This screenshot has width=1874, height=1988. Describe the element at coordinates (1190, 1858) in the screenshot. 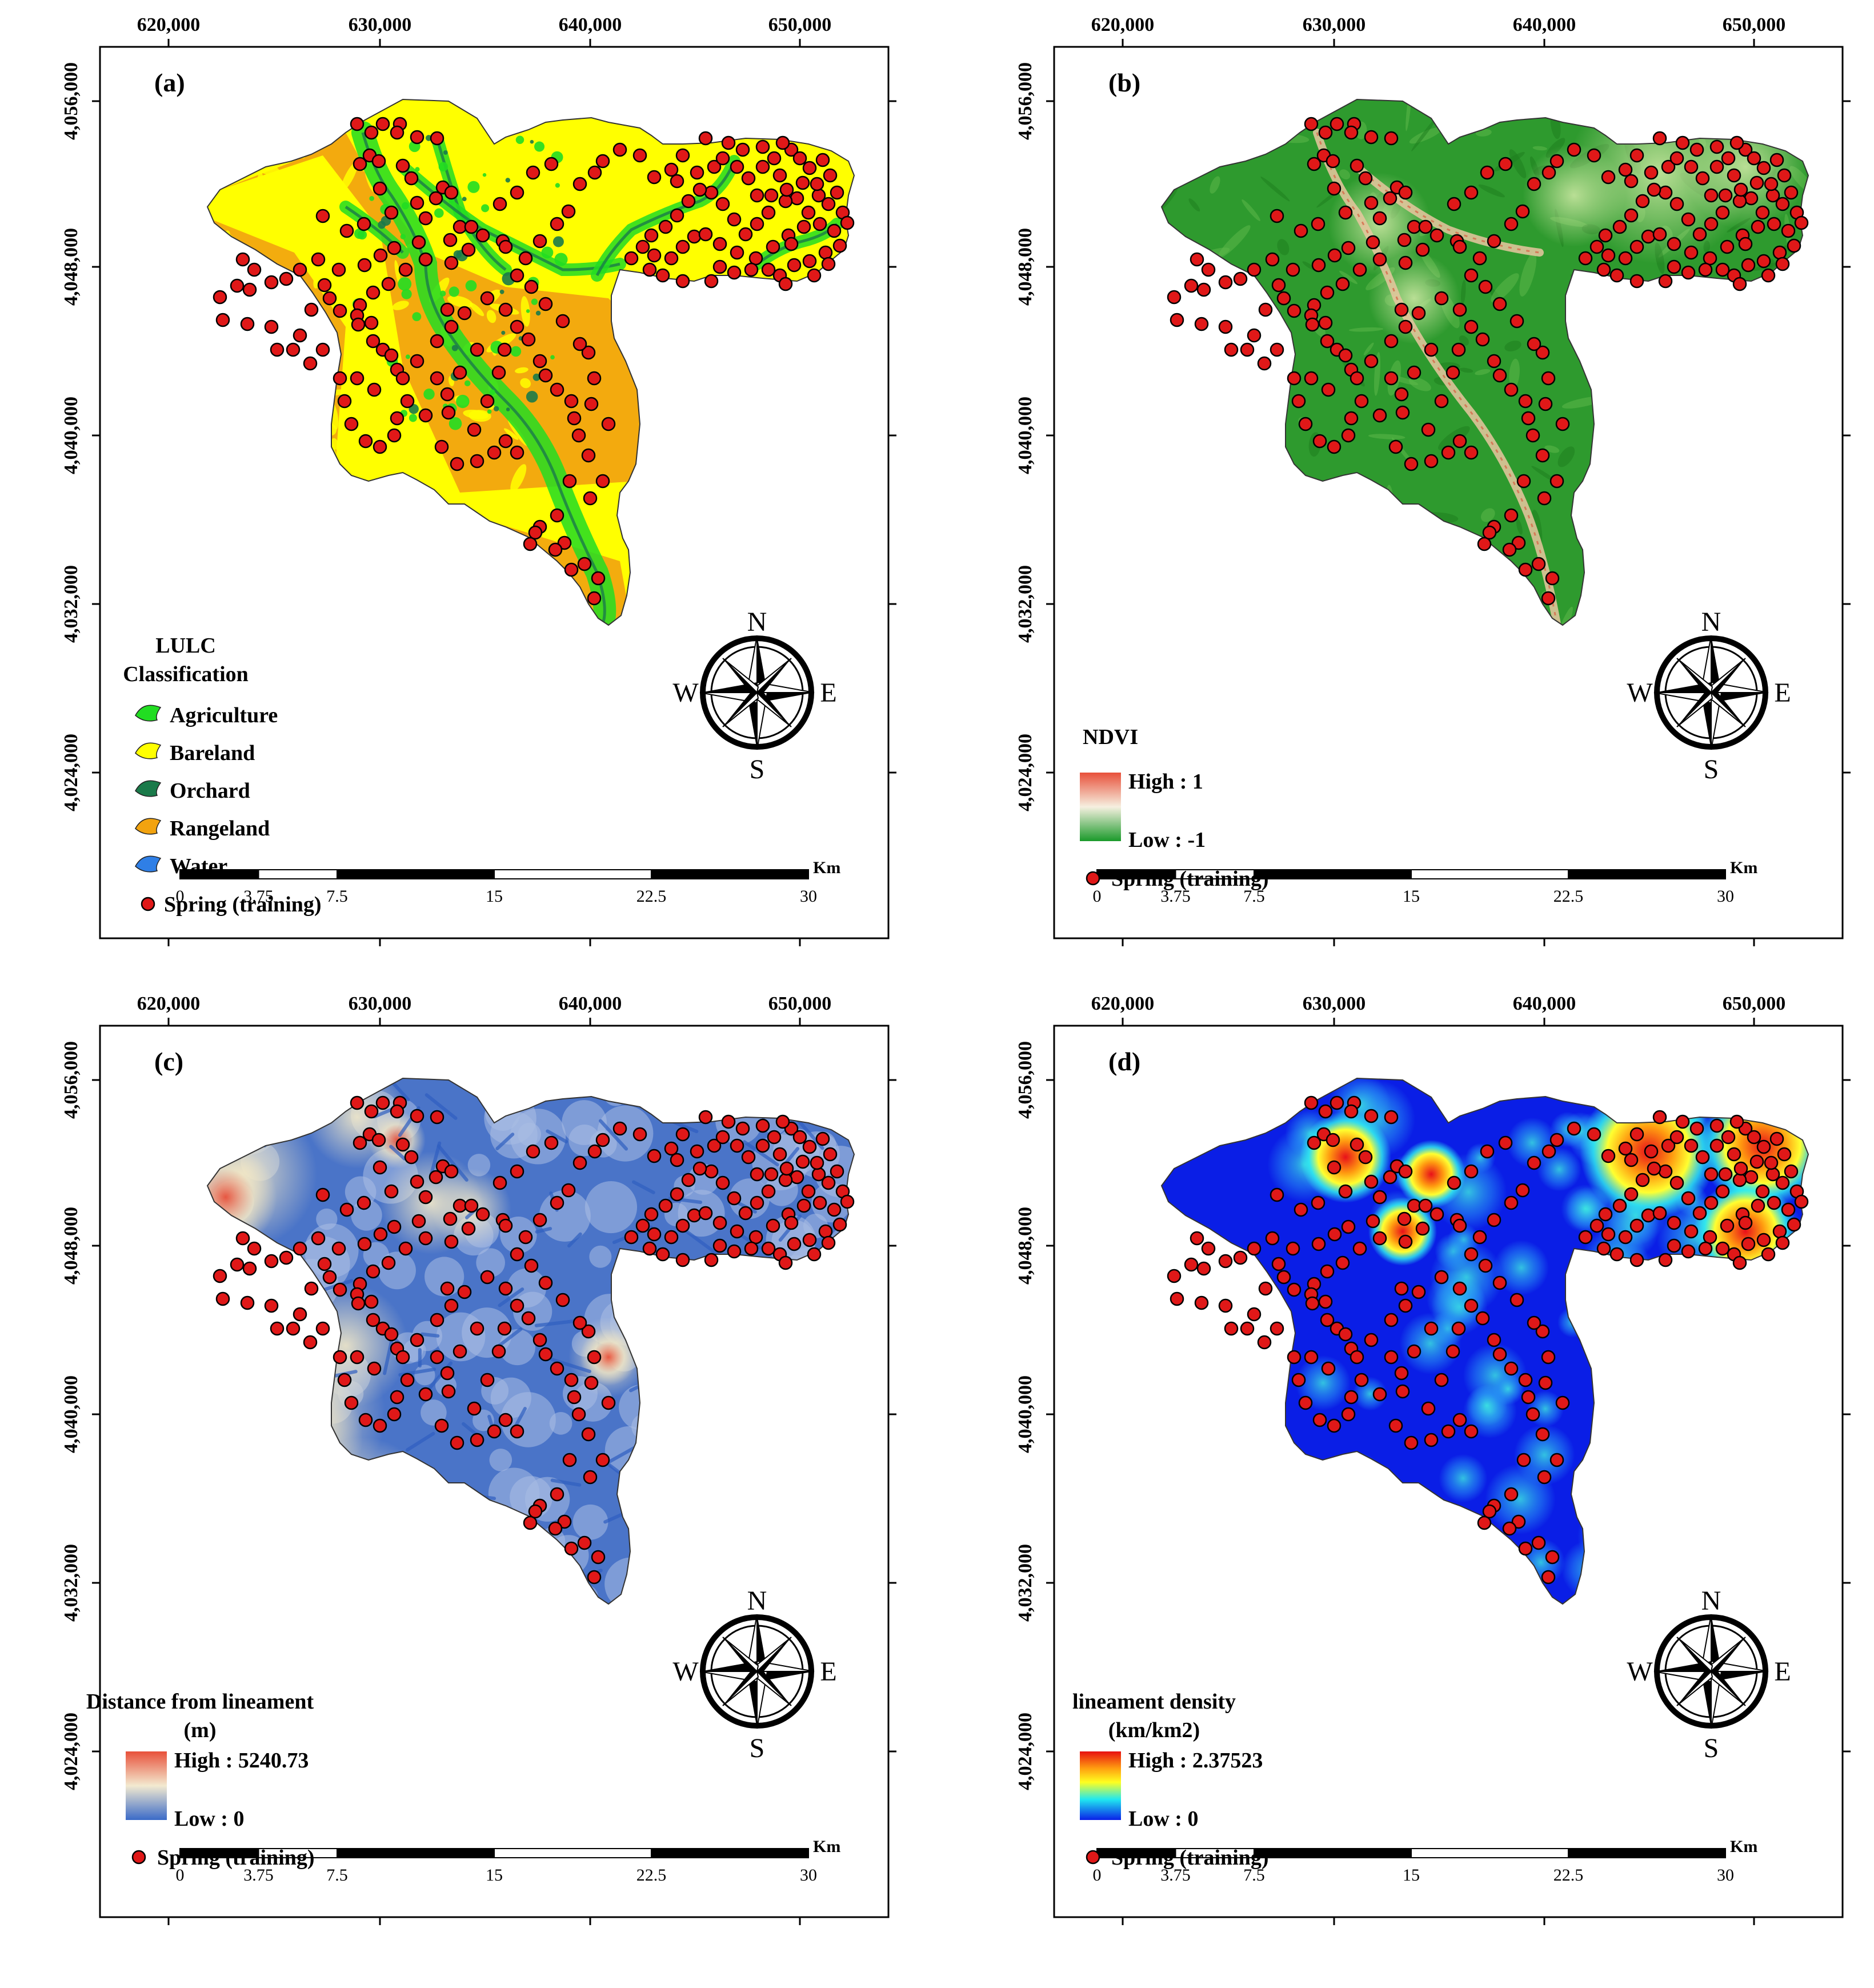

I see `legend-spring-label: Spring (training)` at that location.